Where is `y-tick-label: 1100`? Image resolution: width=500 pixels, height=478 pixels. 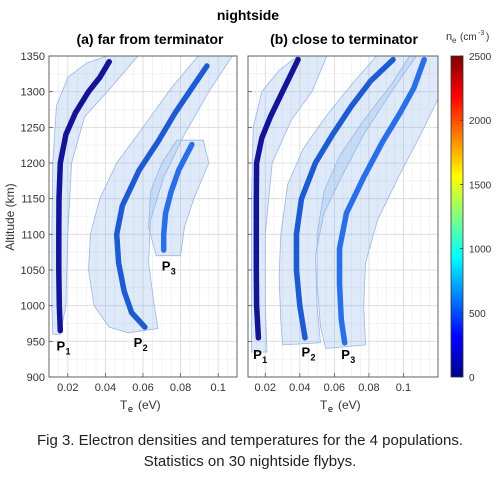 y-tick-label: 1100 is located at coordinates (33, 235).